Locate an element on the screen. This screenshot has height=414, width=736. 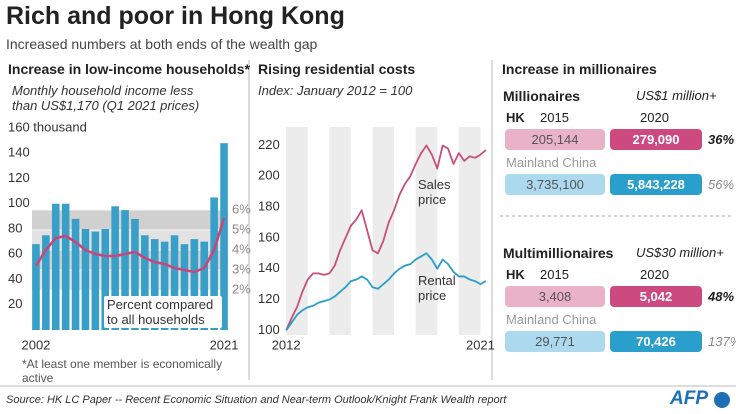
series-label: Rental price is located at coordinates (437, 288).